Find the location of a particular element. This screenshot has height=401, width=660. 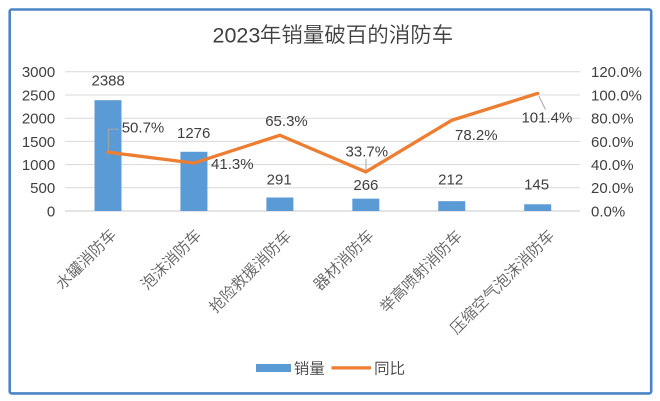

svg-text: 2500 is located at coordinates (38, 95).